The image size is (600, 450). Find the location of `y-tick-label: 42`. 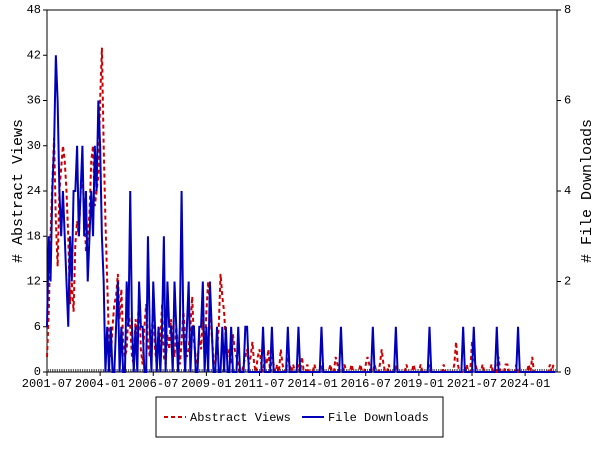

y-tick-label: 42 is located at coordinates (34, 55).